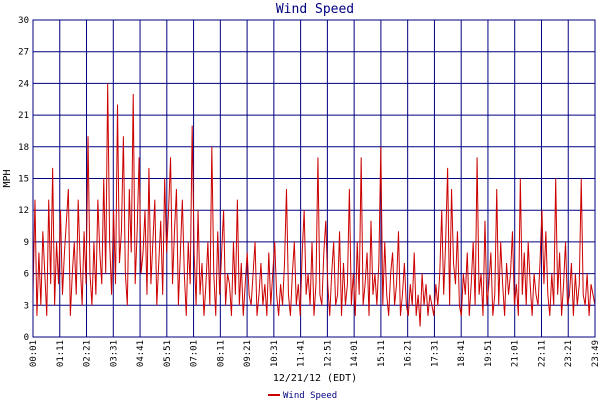 Image resolution: width=600 pixels, height=400 pixels. Describe the element at coordinates (409, 353) in the screenshot. I see `x-tick-label: 16:21` at that location.